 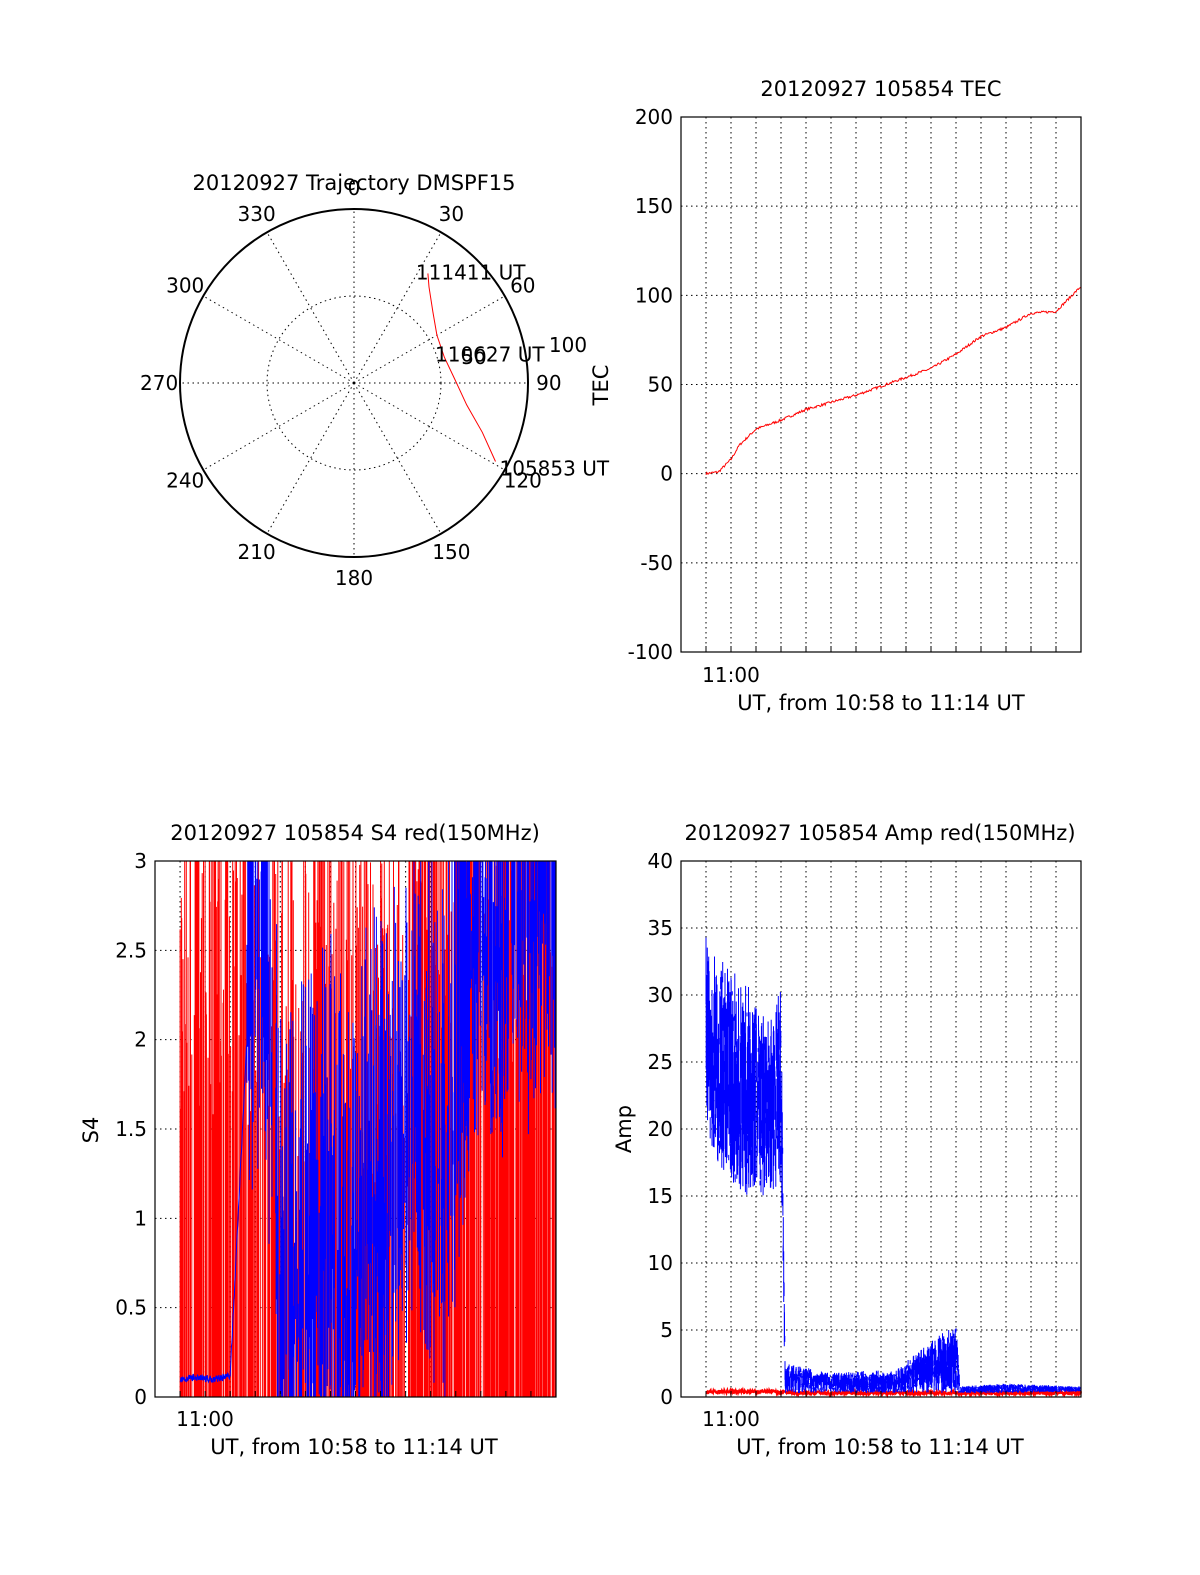 What do you see at coordinates (650, 652) in the screenshot?
I see `y-tick-label: -100` at bounding box center [650, 652].